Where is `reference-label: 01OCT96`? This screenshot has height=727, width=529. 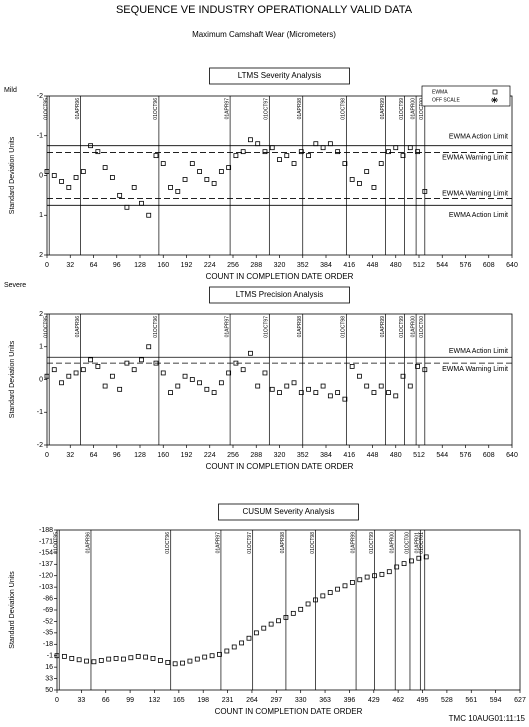
reference-label: 01OCT96 is located at coordinates (168, 543).